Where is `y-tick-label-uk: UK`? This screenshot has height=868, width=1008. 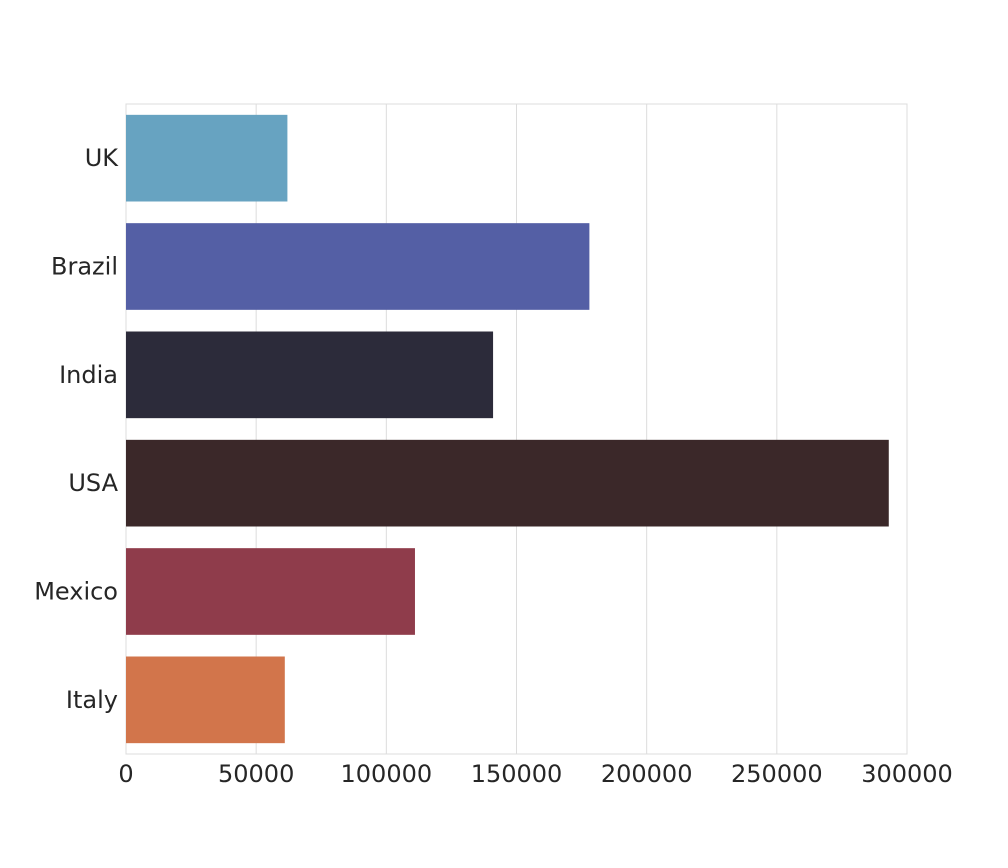
y-tick-label-uk: UK is located at coordinates (102, 158).